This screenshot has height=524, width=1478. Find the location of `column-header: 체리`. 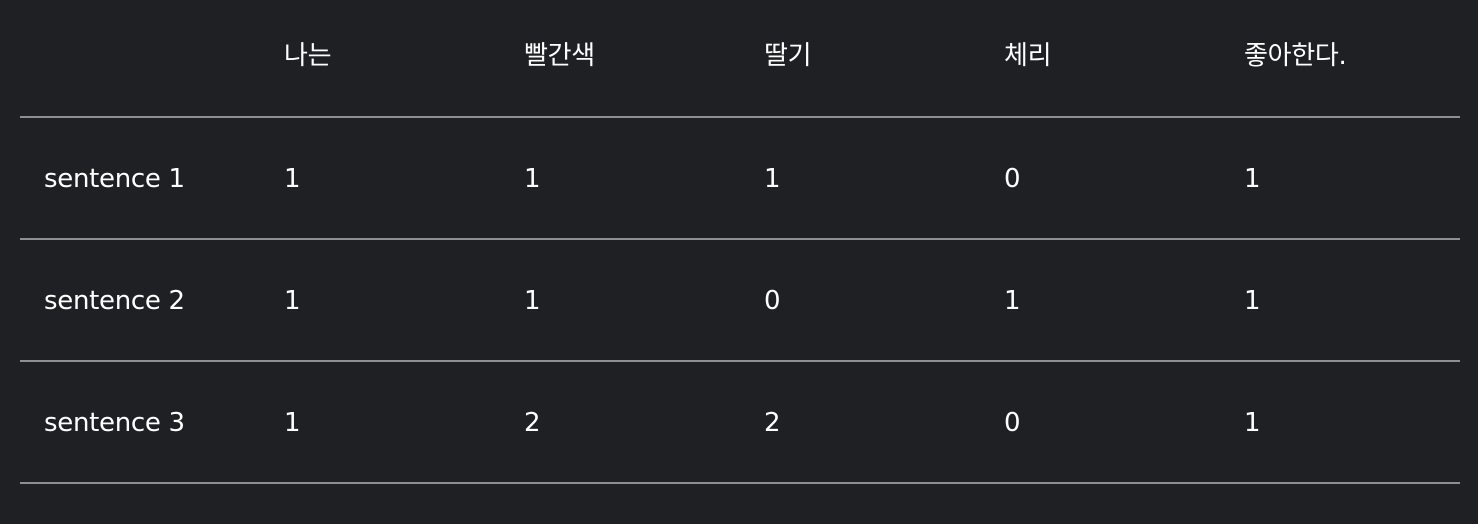

column-header: 체리 is located at coordinates (1028, 56).